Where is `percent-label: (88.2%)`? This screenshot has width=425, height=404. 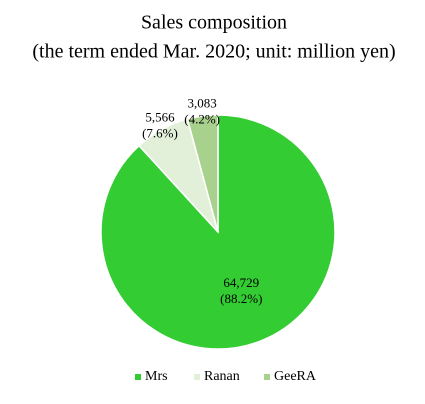
percent-label: (88.2%) is located at coordinates (241, 298).